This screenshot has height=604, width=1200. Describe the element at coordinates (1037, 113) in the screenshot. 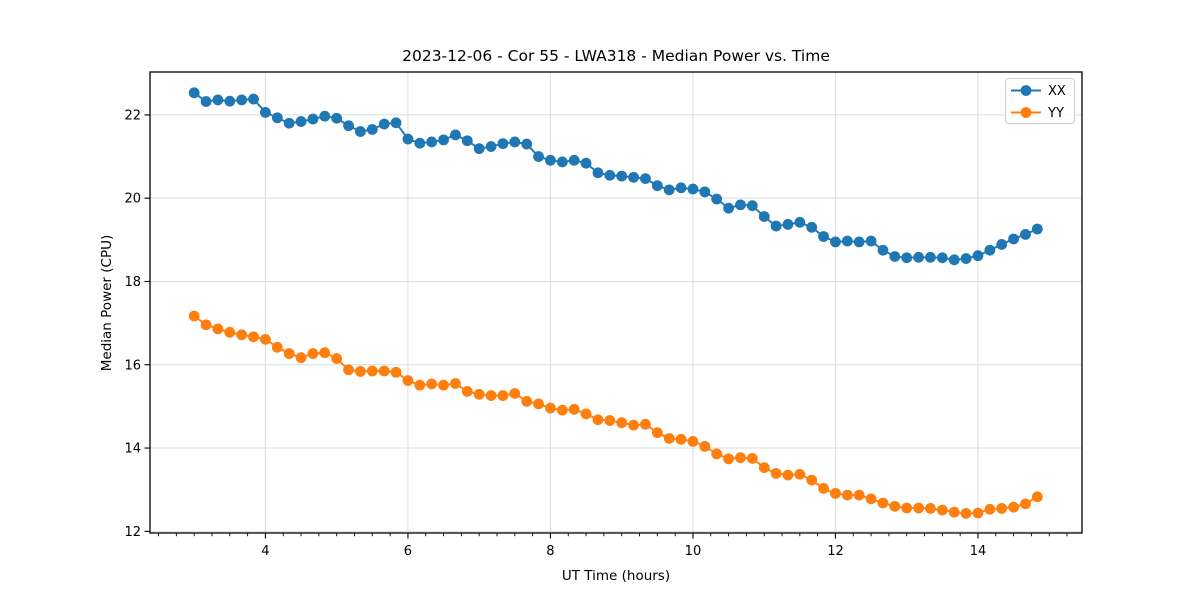

I see `legend-item-yy: YY` at that location.